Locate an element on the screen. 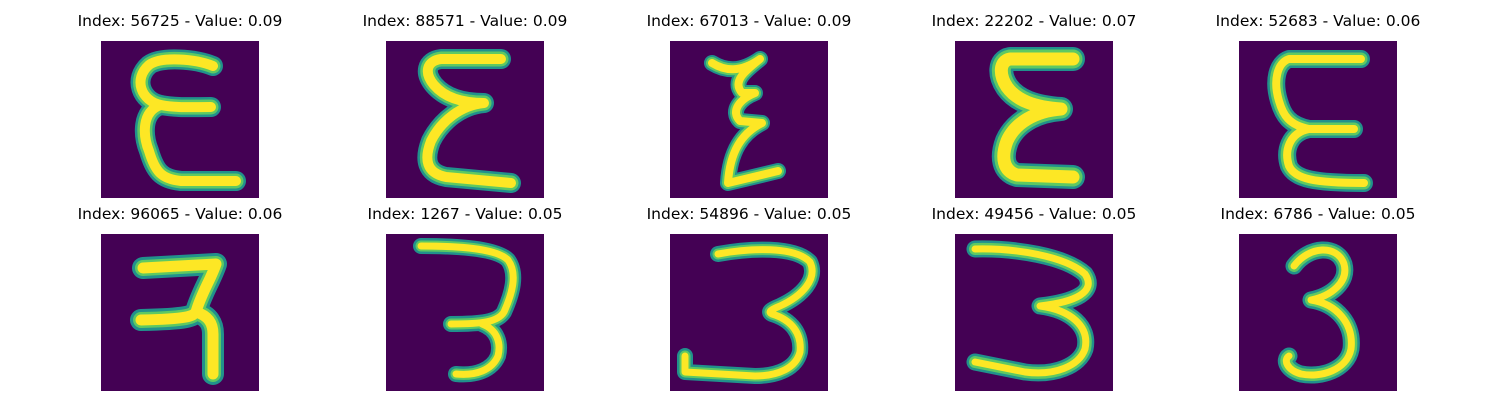  panel-title: Index: 22202 - Value: 0.07 is located at coordinates (1034, 21).